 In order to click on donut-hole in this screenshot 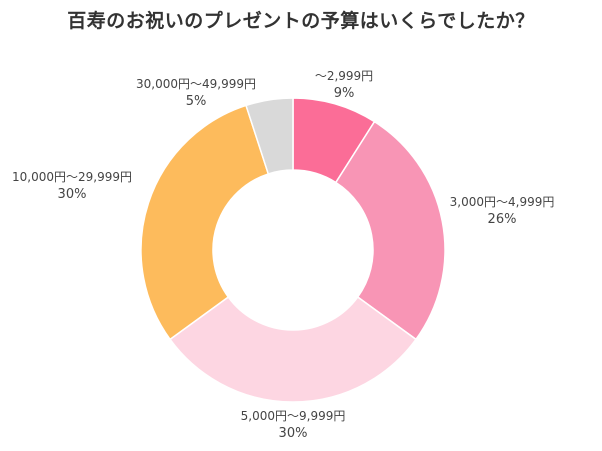, I will do `click(293, 250)`.